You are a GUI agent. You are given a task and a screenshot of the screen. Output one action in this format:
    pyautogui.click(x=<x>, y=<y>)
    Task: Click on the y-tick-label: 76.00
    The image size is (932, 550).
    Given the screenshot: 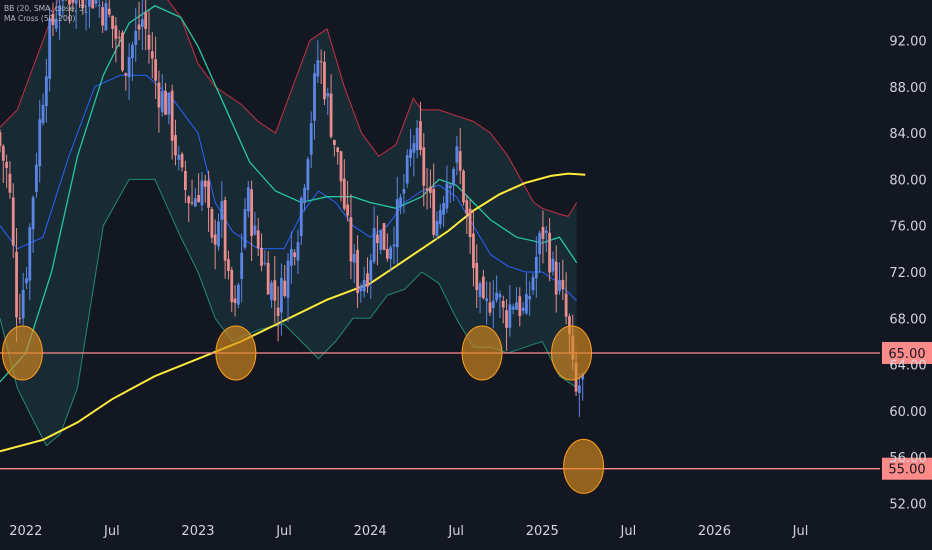 What is the action you would take?
    pyautogui.click(x=907, y=227)
    